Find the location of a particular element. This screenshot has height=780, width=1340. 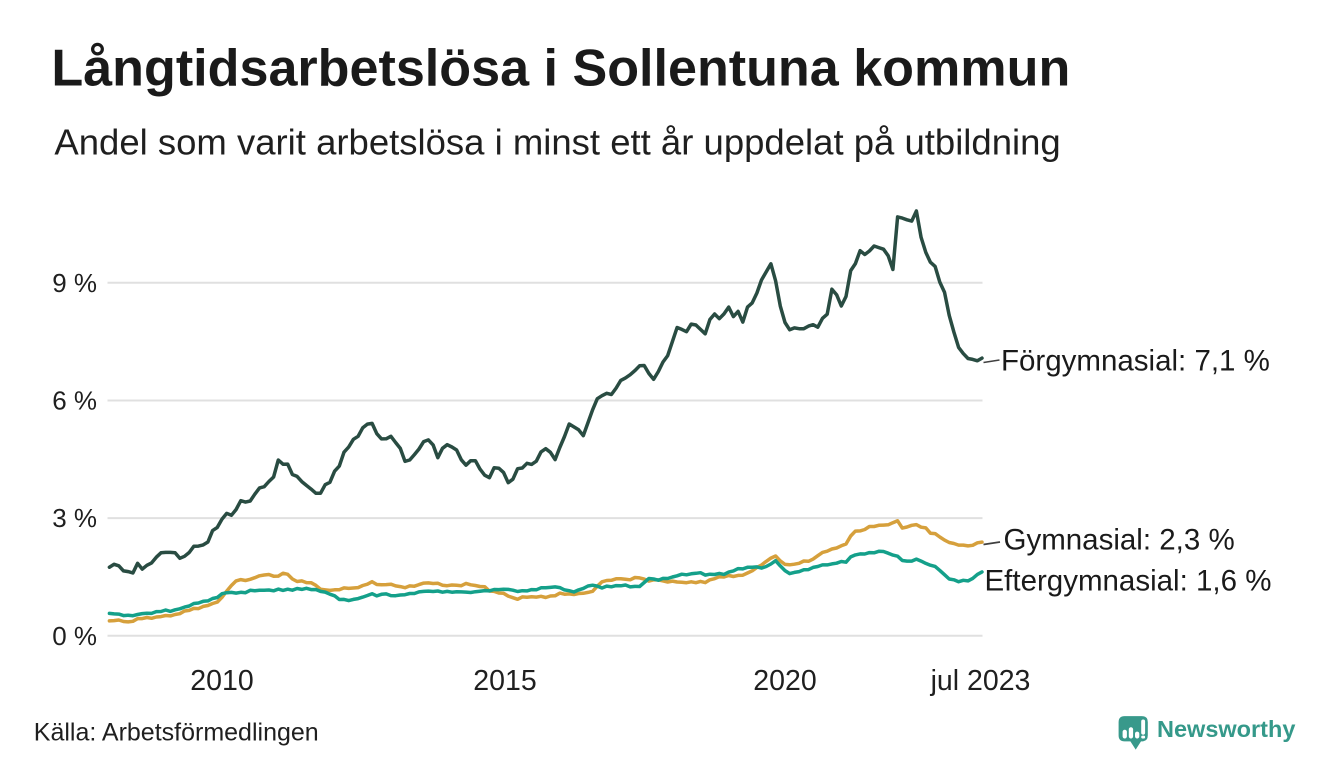

svg-text: Newsworthy is located at coordinates (1226, 729).